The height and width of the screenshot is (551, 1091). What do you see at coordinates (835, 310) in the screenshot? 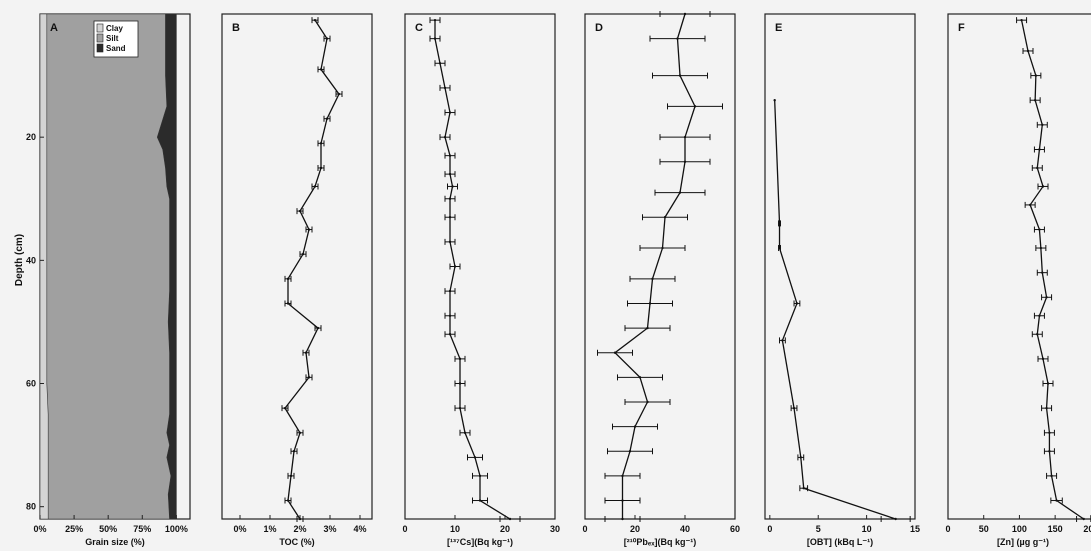
I see `panel-e-series-line` at bounding box center [835, 310].